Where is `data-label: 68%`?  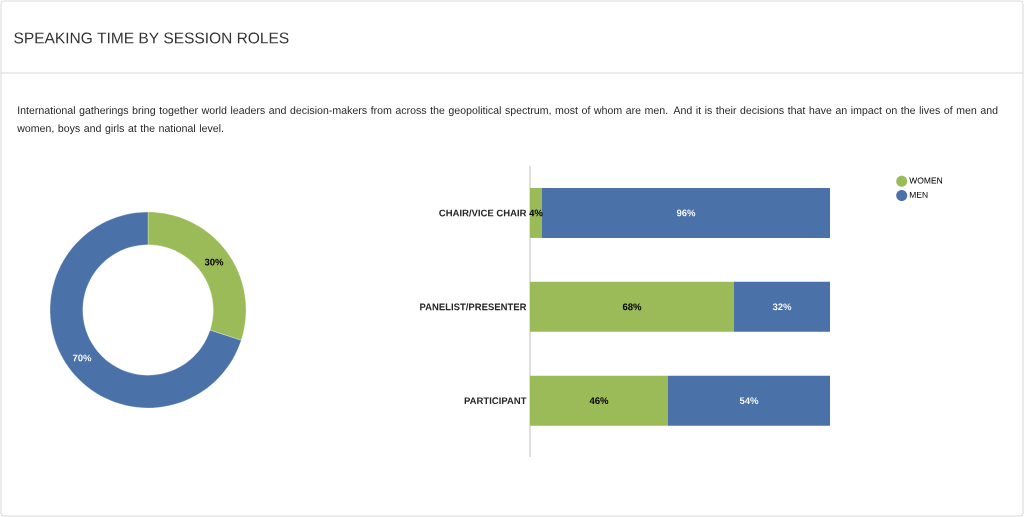 data-label: 68% is located at coordinates (632, 307).